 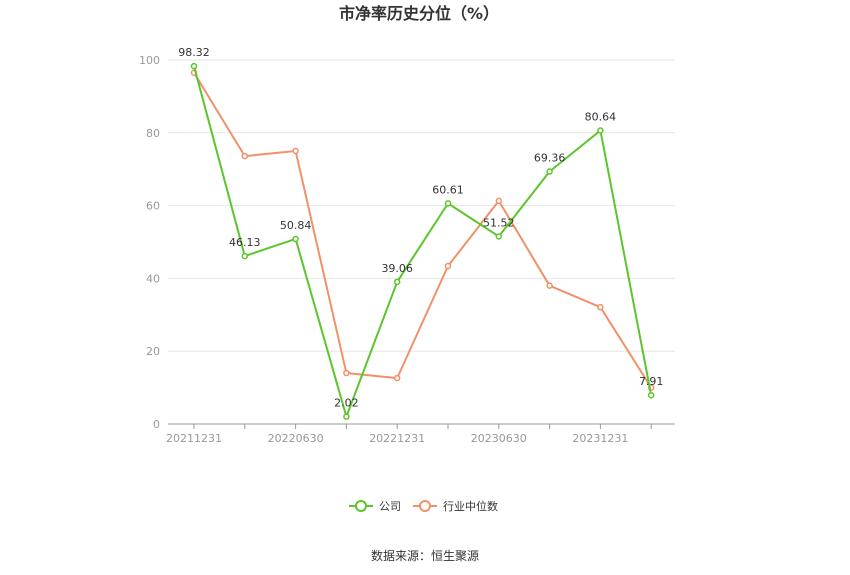 What do you see at coordinates (425, 555) in the screenshot?
I see `data-source: 数据来源：恒生聚源` at bounding box center [425, 555].